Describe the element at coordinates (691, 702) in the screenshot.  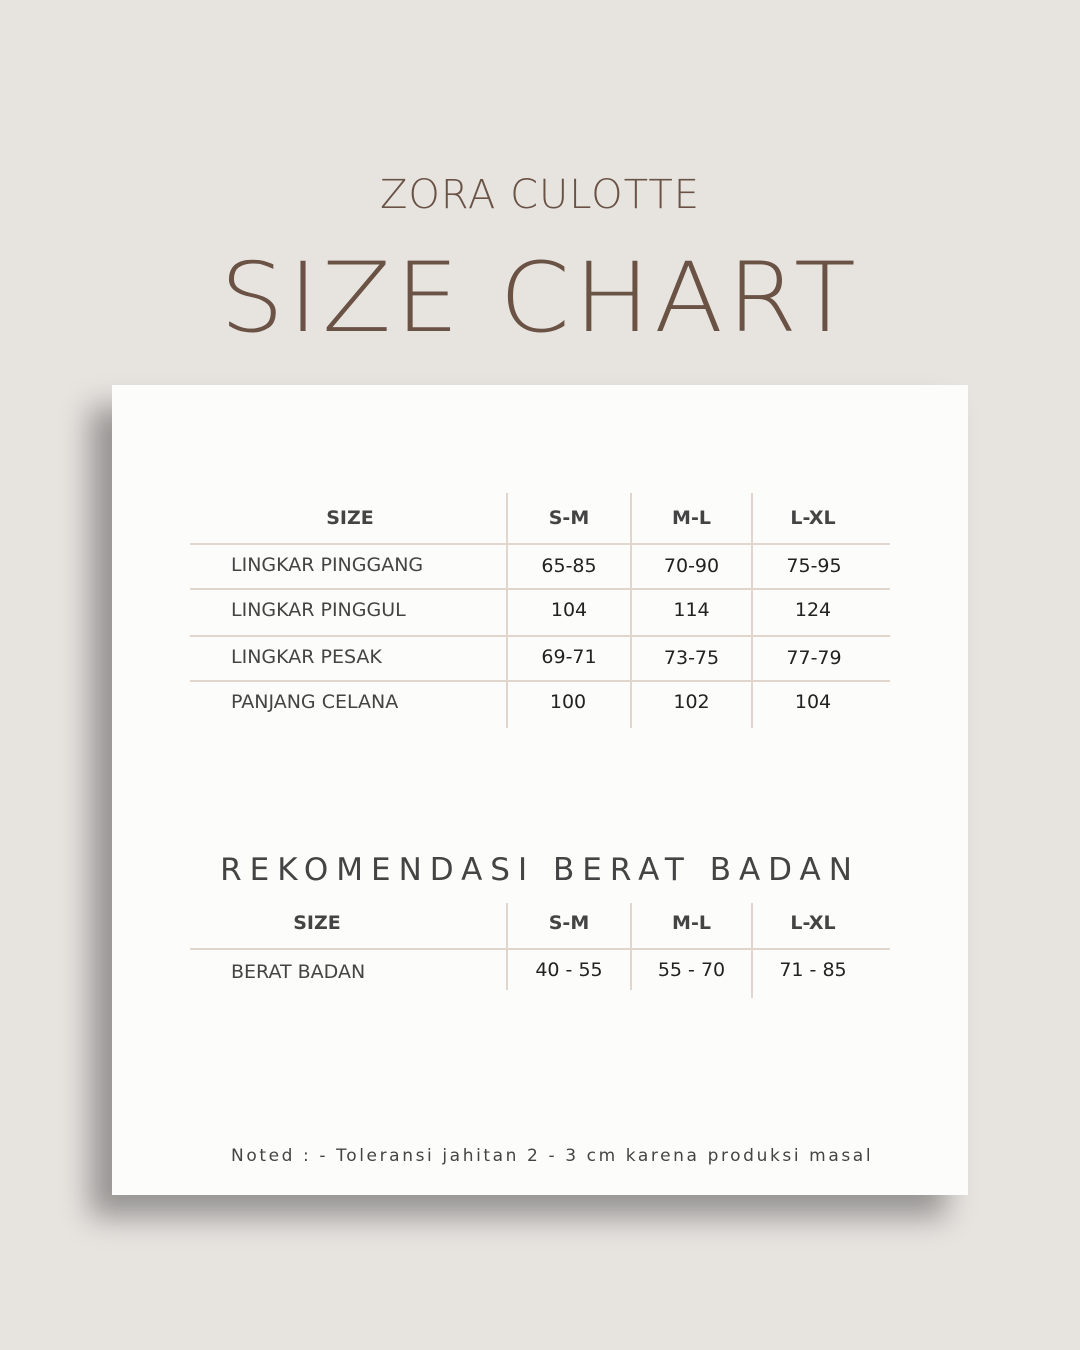
I see `cell: 102` at that location.